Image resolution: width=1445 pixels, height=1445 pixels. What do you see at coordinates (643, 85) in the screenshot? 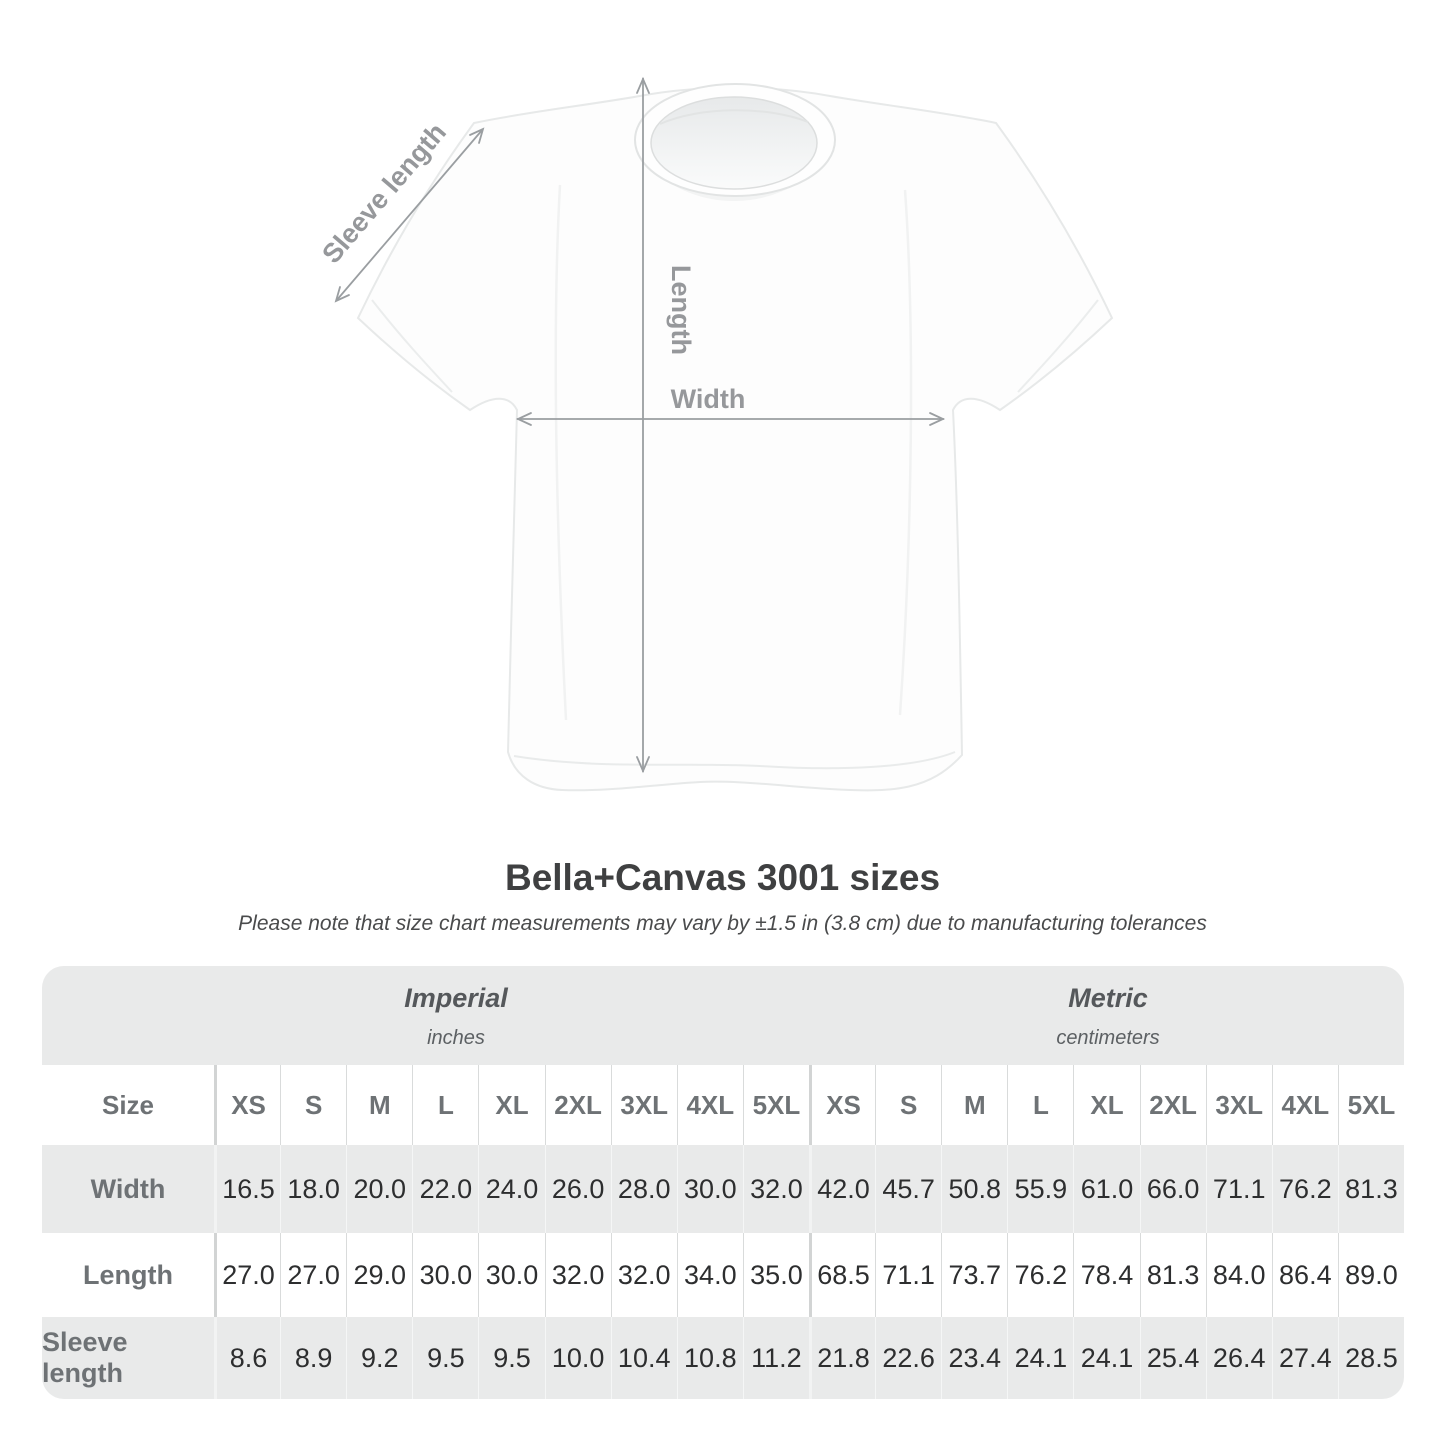
I see `arrowhead-up` at bounding box center [643, 85].